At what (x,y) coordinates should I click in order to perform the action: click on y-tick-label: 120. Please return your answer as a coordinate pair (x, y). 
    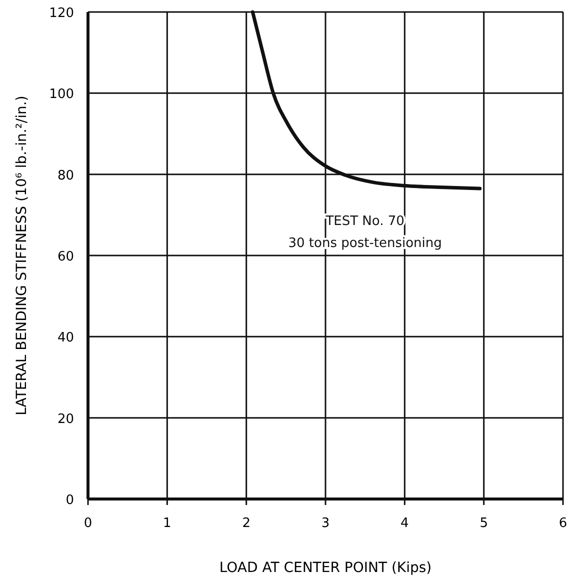
    Looking at the image, I should click on (61, 13).